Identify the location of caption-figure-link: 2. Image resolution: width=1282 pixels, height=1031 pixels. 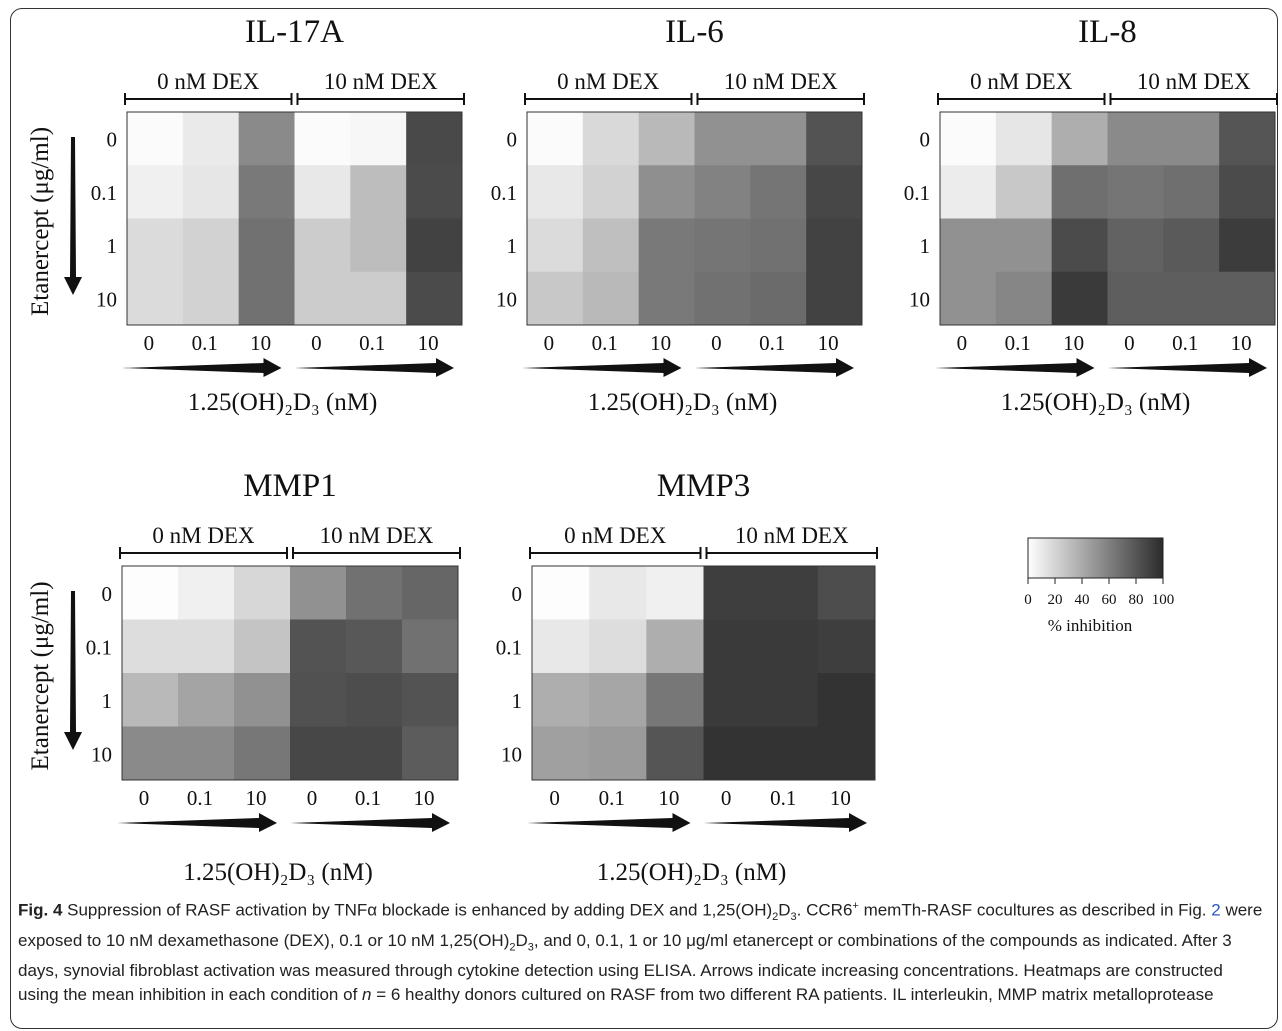
(1216, 910).